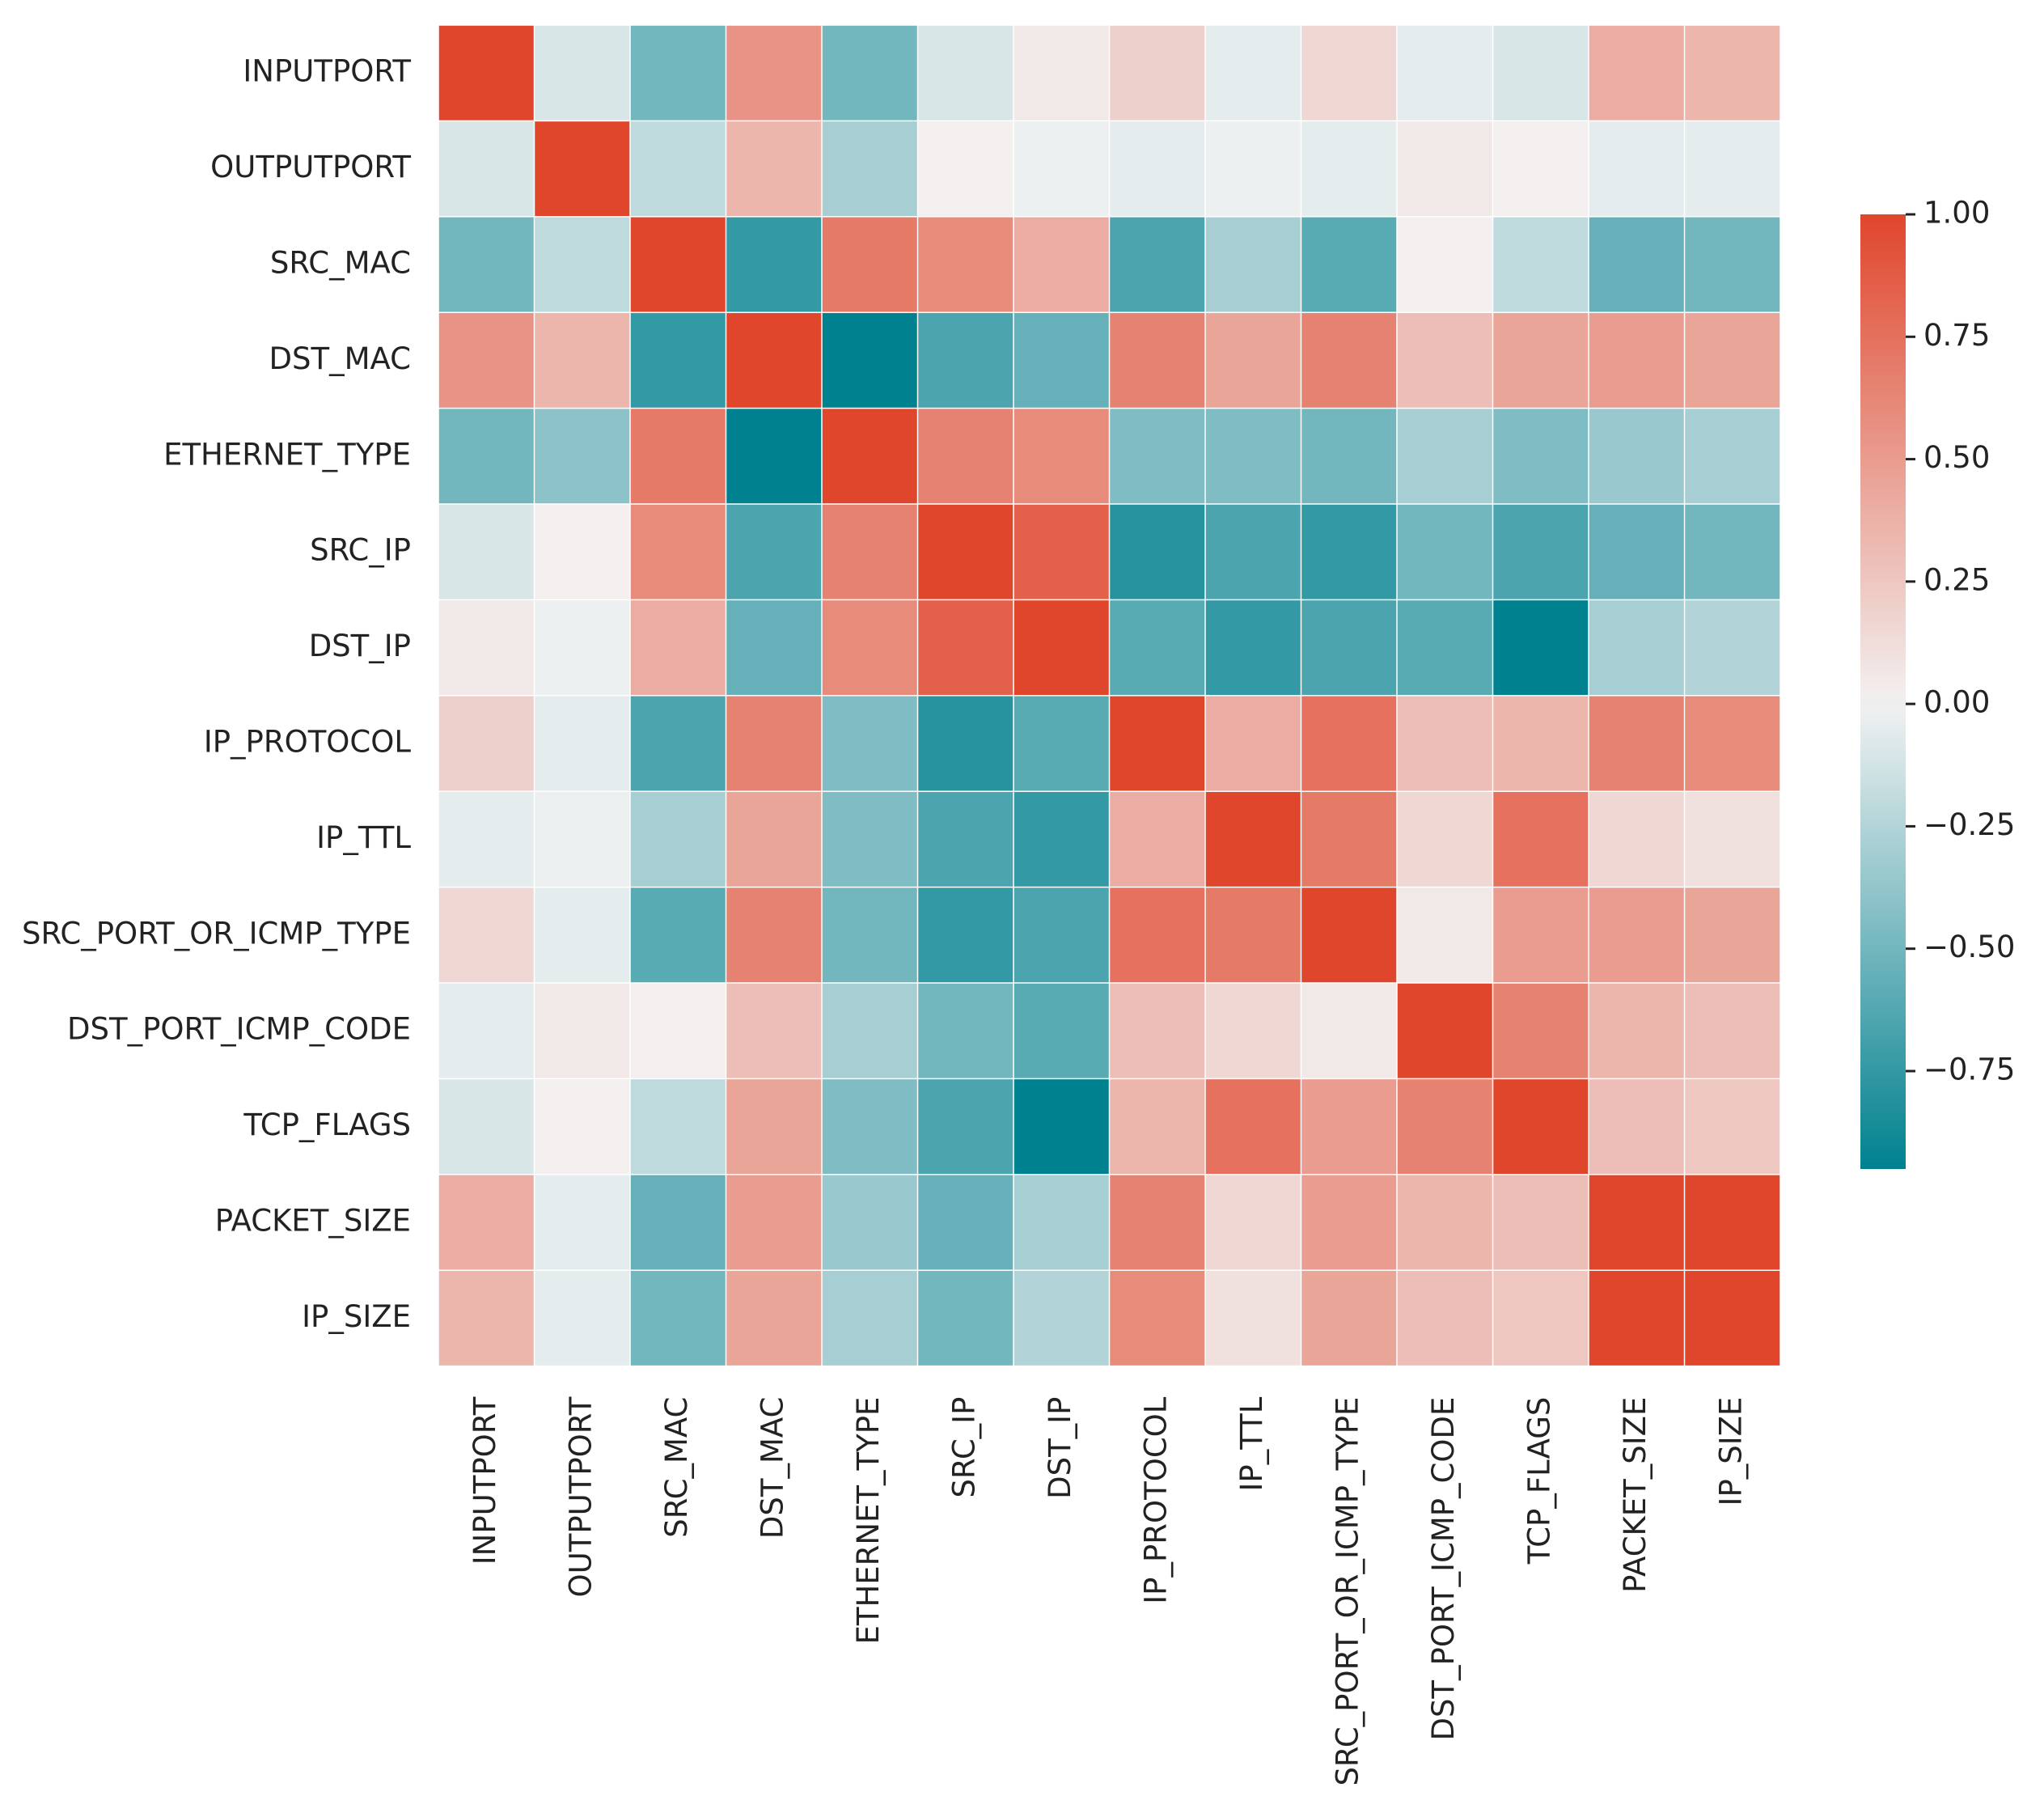  What do you see at coordinates (1157, 935) in the screenshot?
I see `heatmap-cell-src_port_or_icmp_type-ip_protocol` at bounding box center [1157, 935].